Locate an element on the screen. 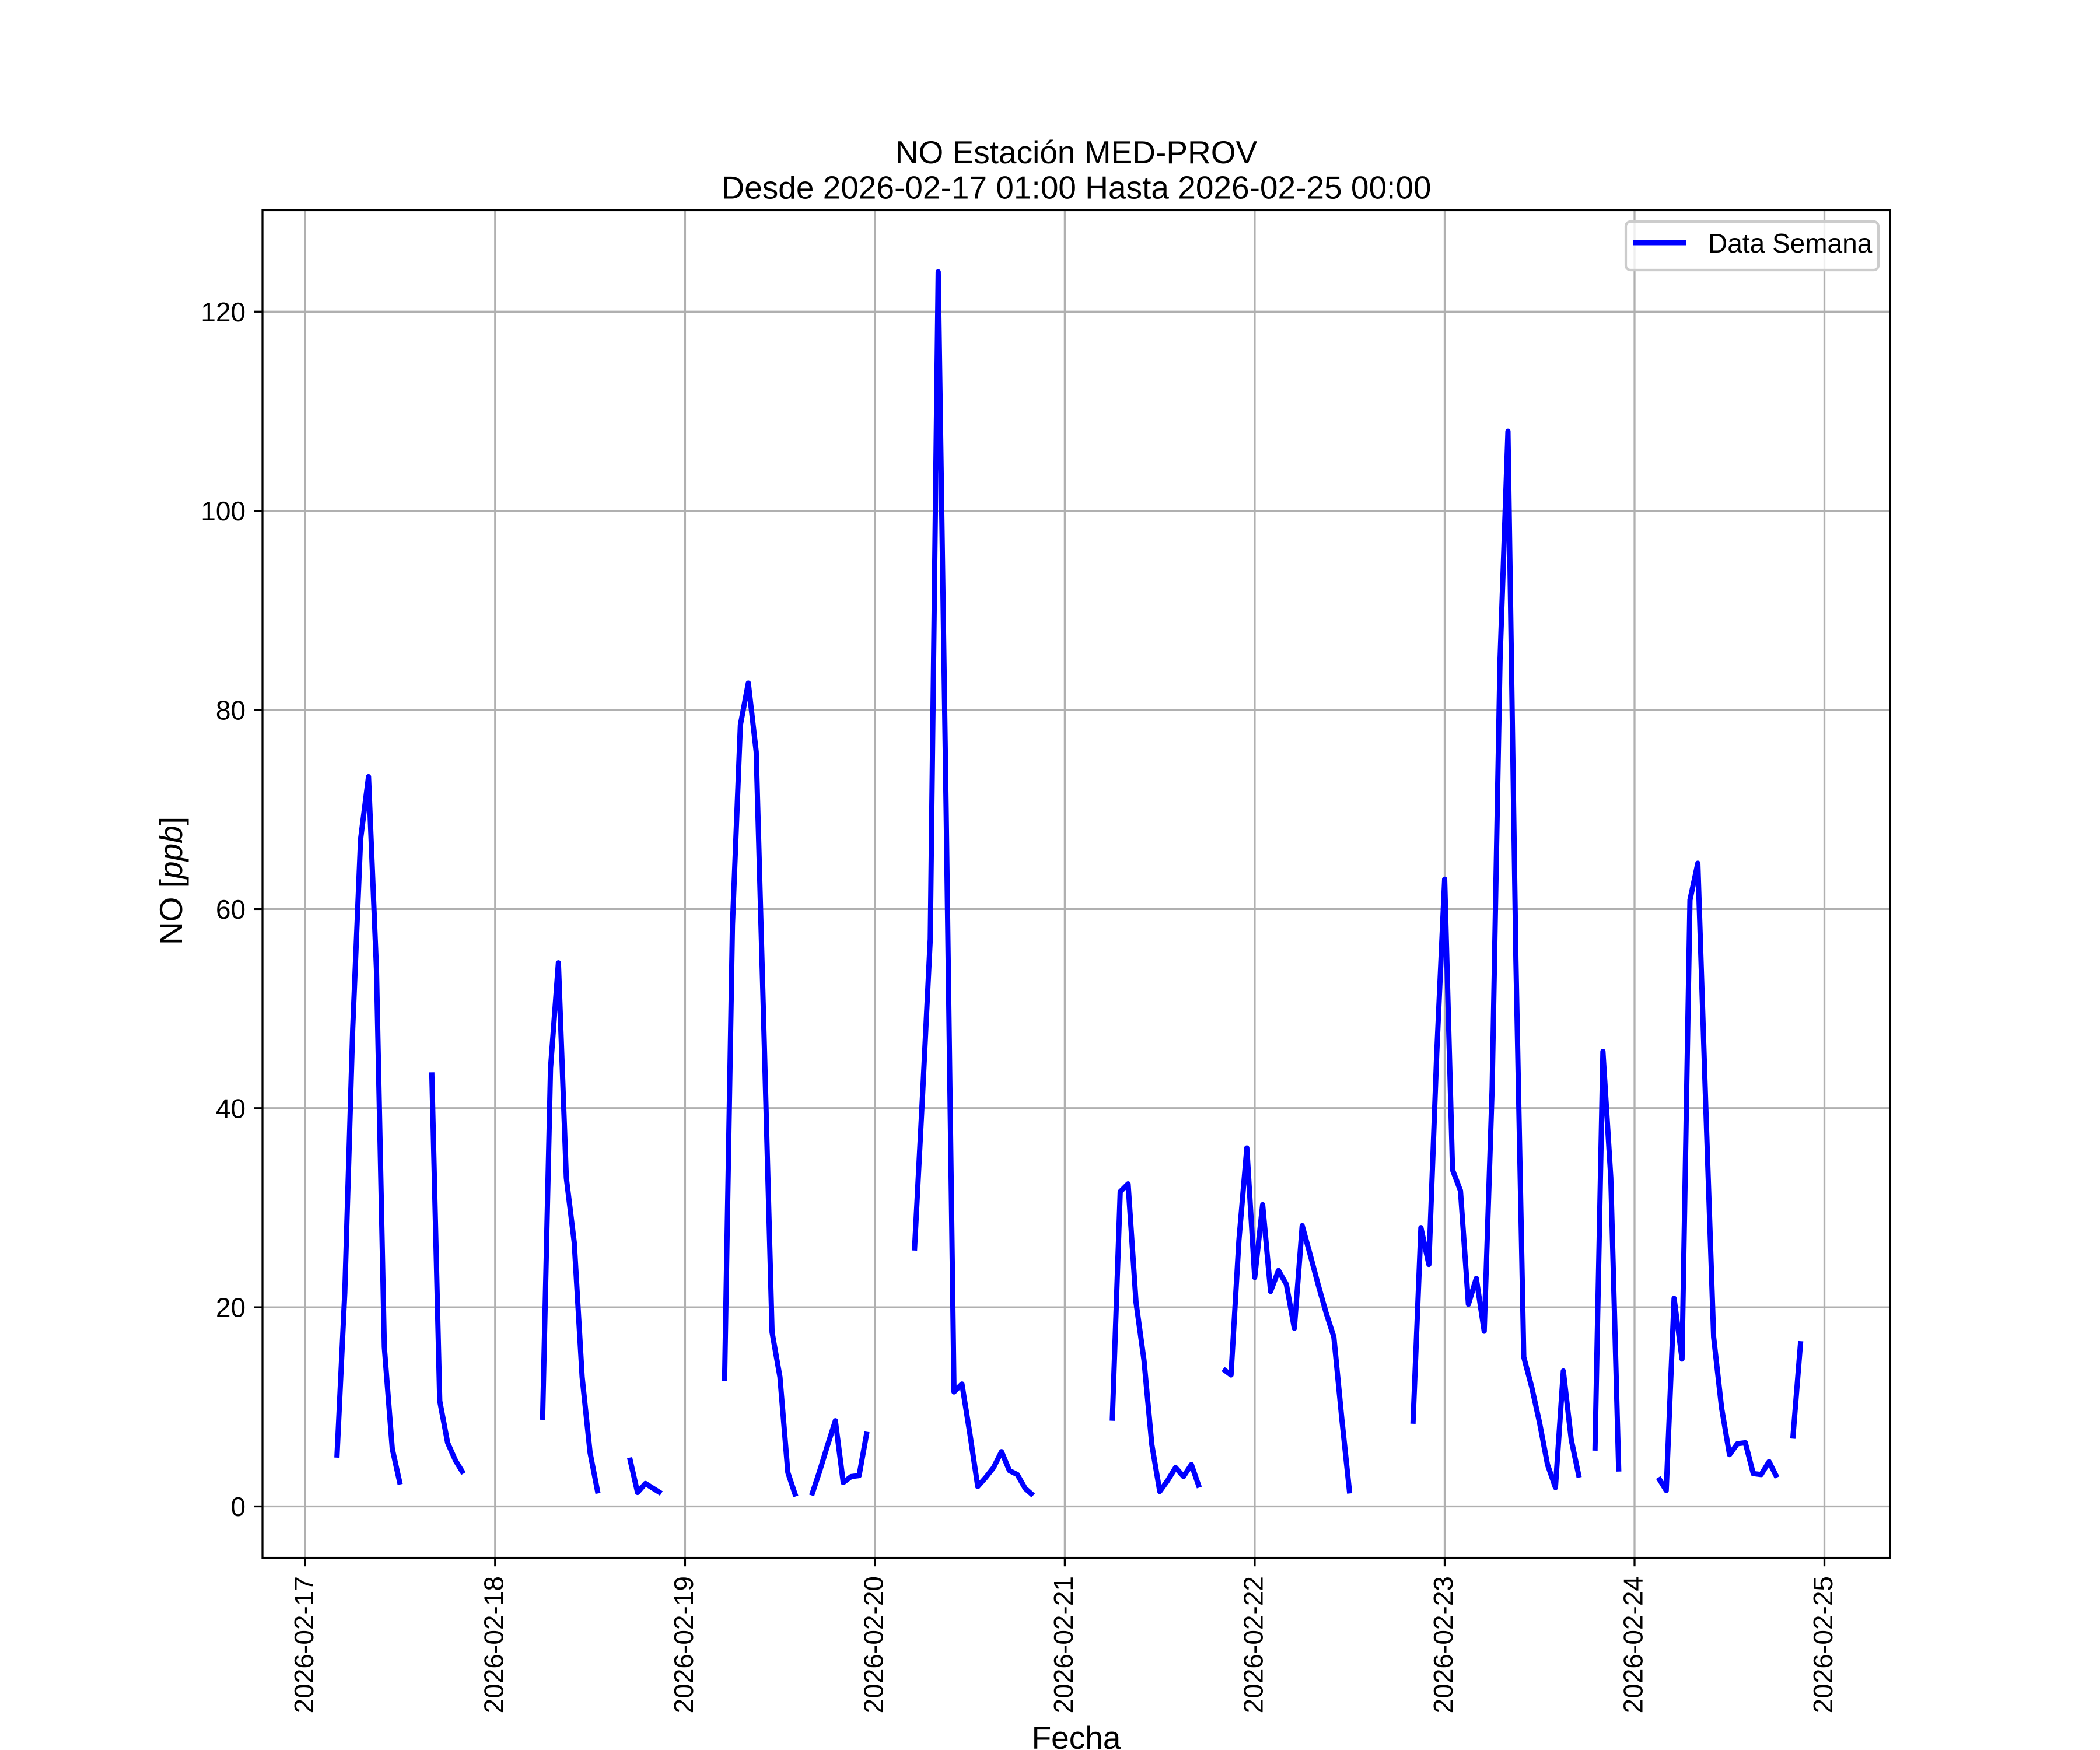 This screenshot has height=1750, width=2100. svg-text: 2026-02-23 is located at coordinates (1443, 1644).